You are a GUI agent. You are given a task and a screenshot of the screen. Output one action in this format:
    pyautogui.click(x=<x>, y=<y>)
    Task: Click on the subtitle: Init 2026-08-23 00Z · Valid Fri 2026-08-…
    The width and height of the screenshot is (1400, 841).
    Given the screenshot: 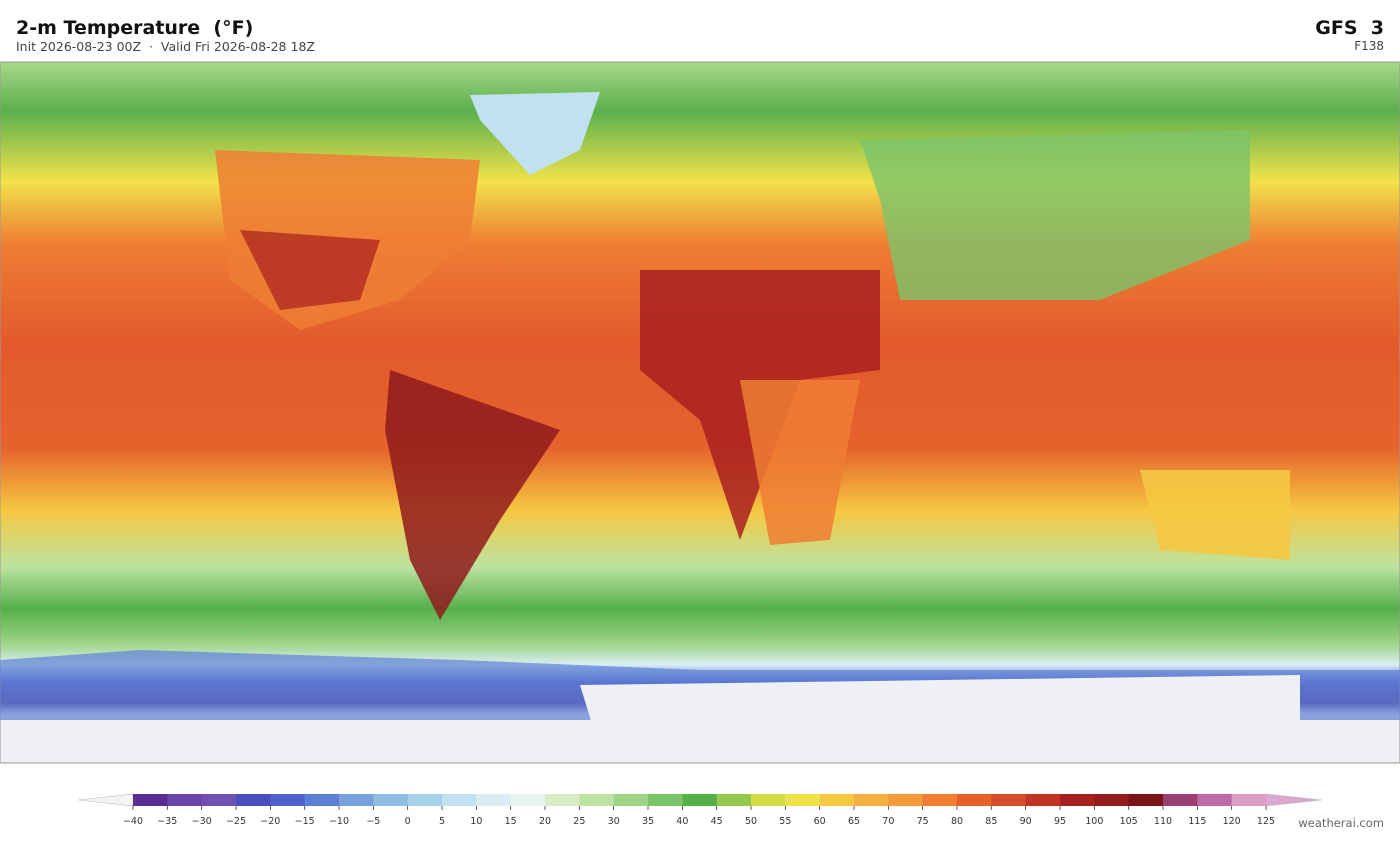 What is the action you would take?
    pyautogui.click(x=165, y=46)
    